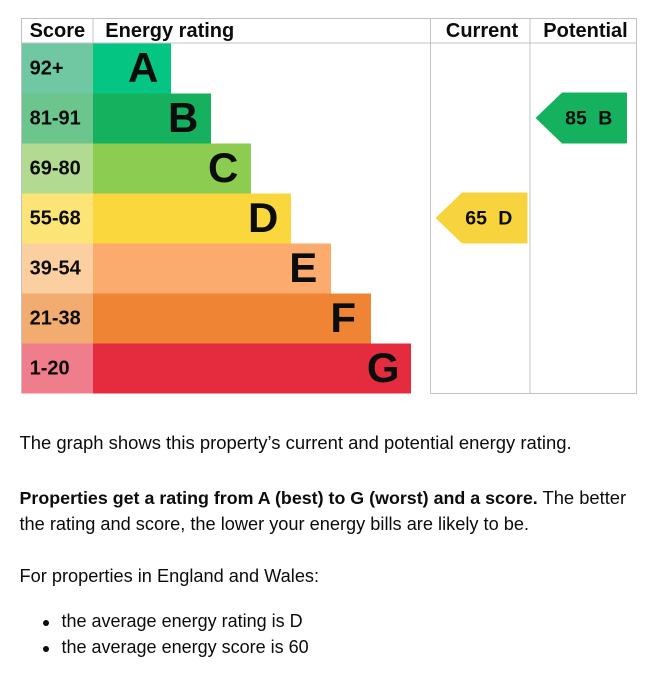  I want to click on svg-text: 55-68, so click(55, 218).